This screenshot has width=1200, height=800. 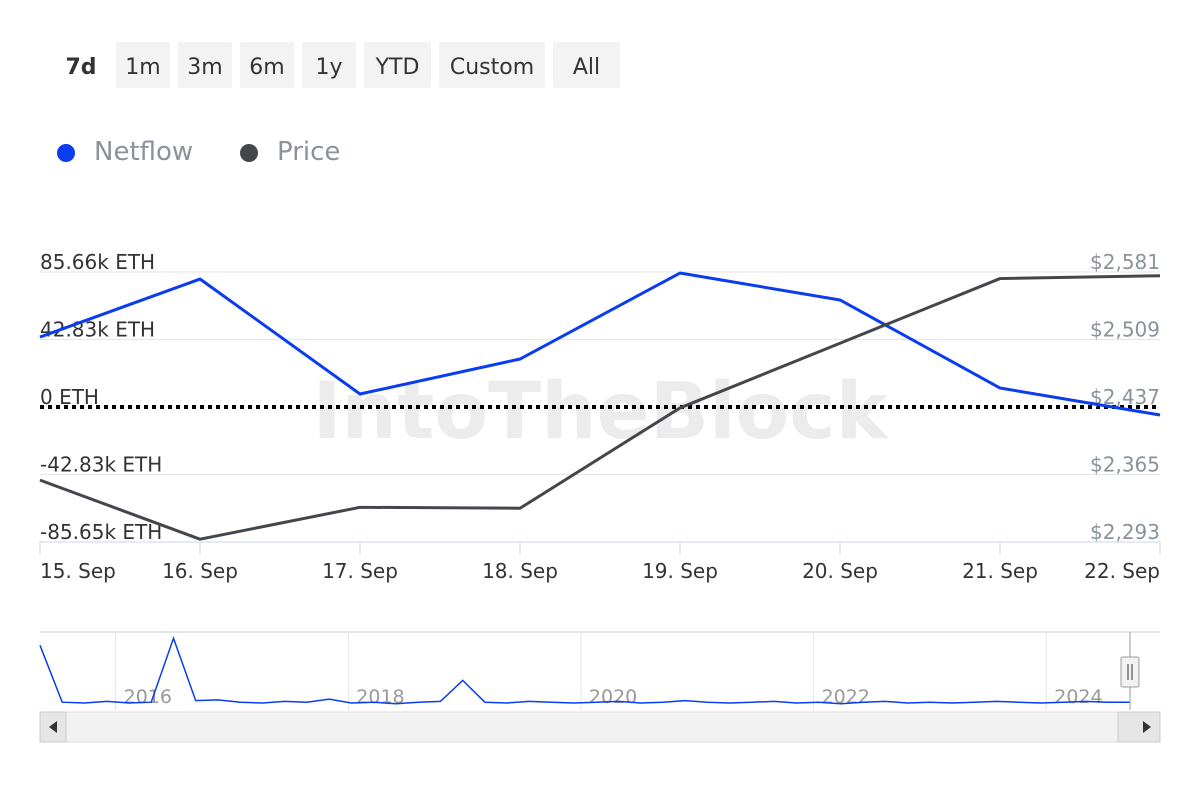 What do you see at coordinates (492, 67) in the screenshot?
I see `range-button-label: Custom` at bounding box center [492, 67].